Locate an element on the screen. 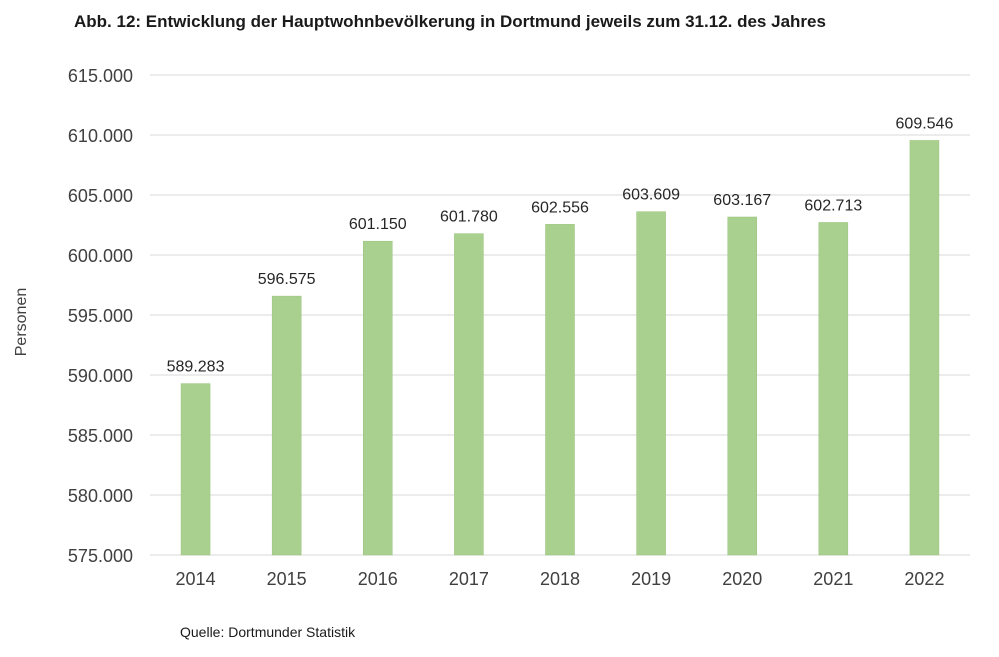  y-tick-label: 575.000 is located at coordinates (100, 556).